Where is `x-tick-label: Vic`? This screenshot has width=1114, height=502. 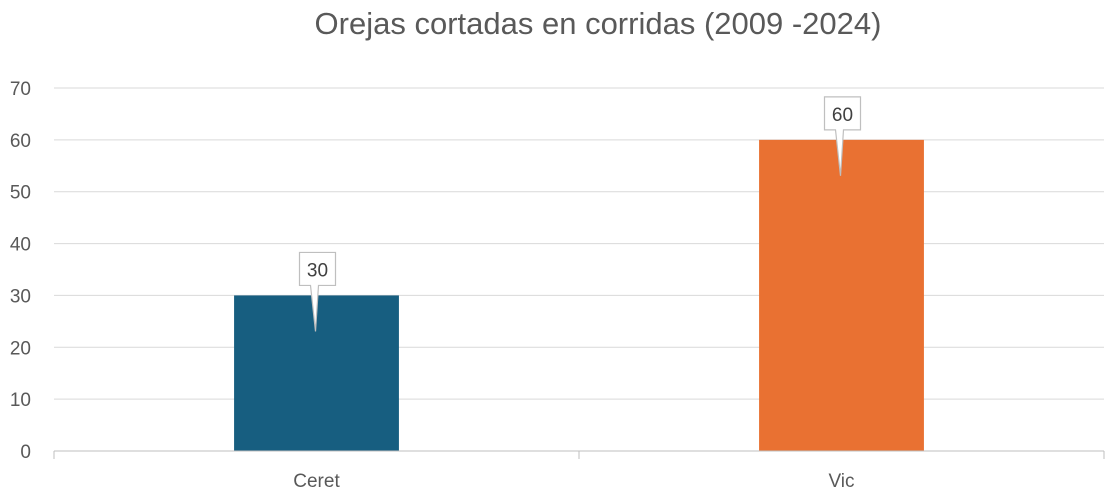
x-tick-label: Vic is located at coordinates (841, 481).